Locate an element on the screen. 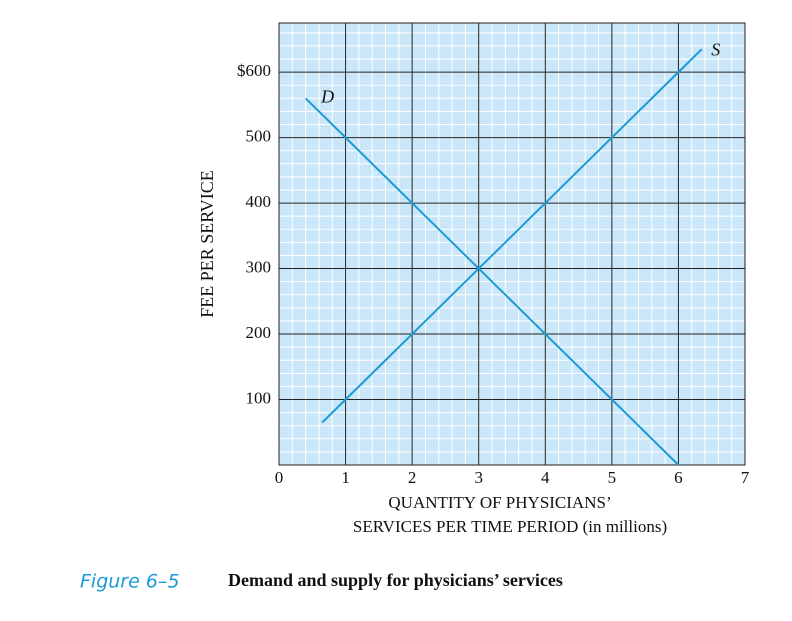 Image resolution: width=792 pixels, height=621 pixels. x-axis-title: QUANTITY OF PHYSICIANS’ is located at coordinates (499, 502).